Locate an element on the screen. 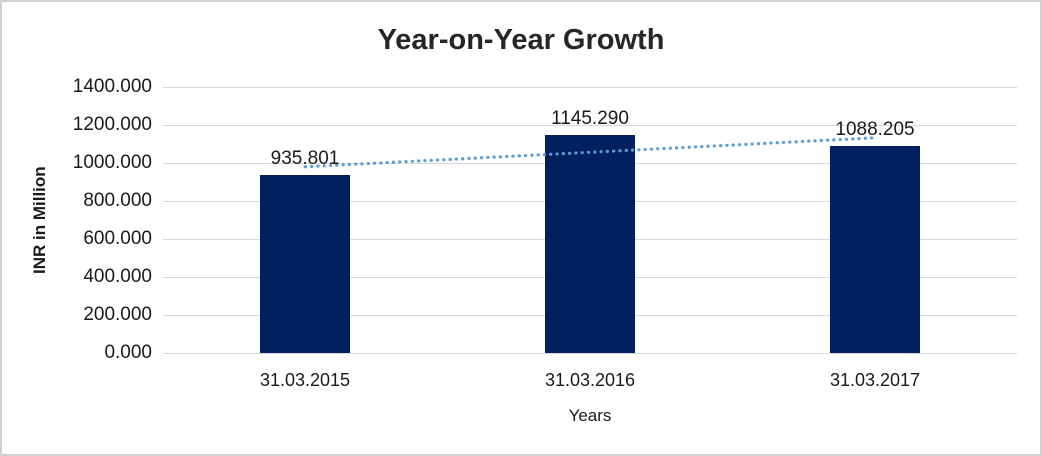 The width and height of the screenshot is (1042, 456). bar-31.03.2015 is located at coordinates (305, 264).